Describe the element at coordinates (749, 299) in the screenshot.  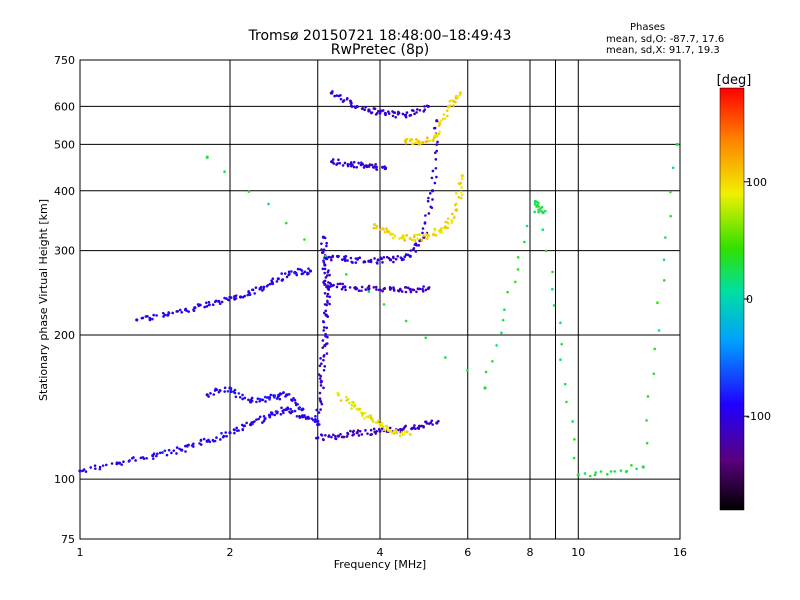
I see `colorbar-tick-label: 0` at that location.